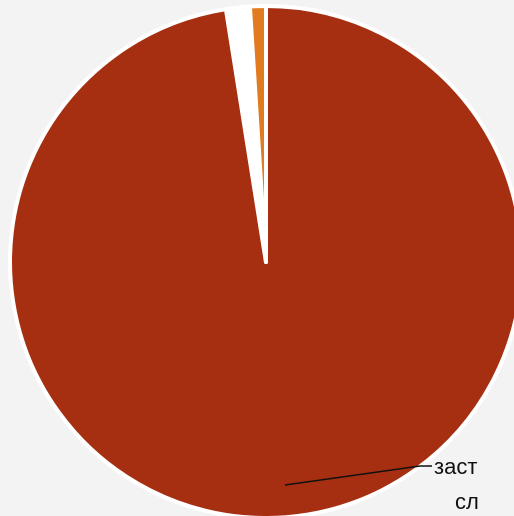 This screenshot has height=516, width=514. Describe the element at coordinates (358, 475) in the screenshot. I see `slice-label-leader` at that location.